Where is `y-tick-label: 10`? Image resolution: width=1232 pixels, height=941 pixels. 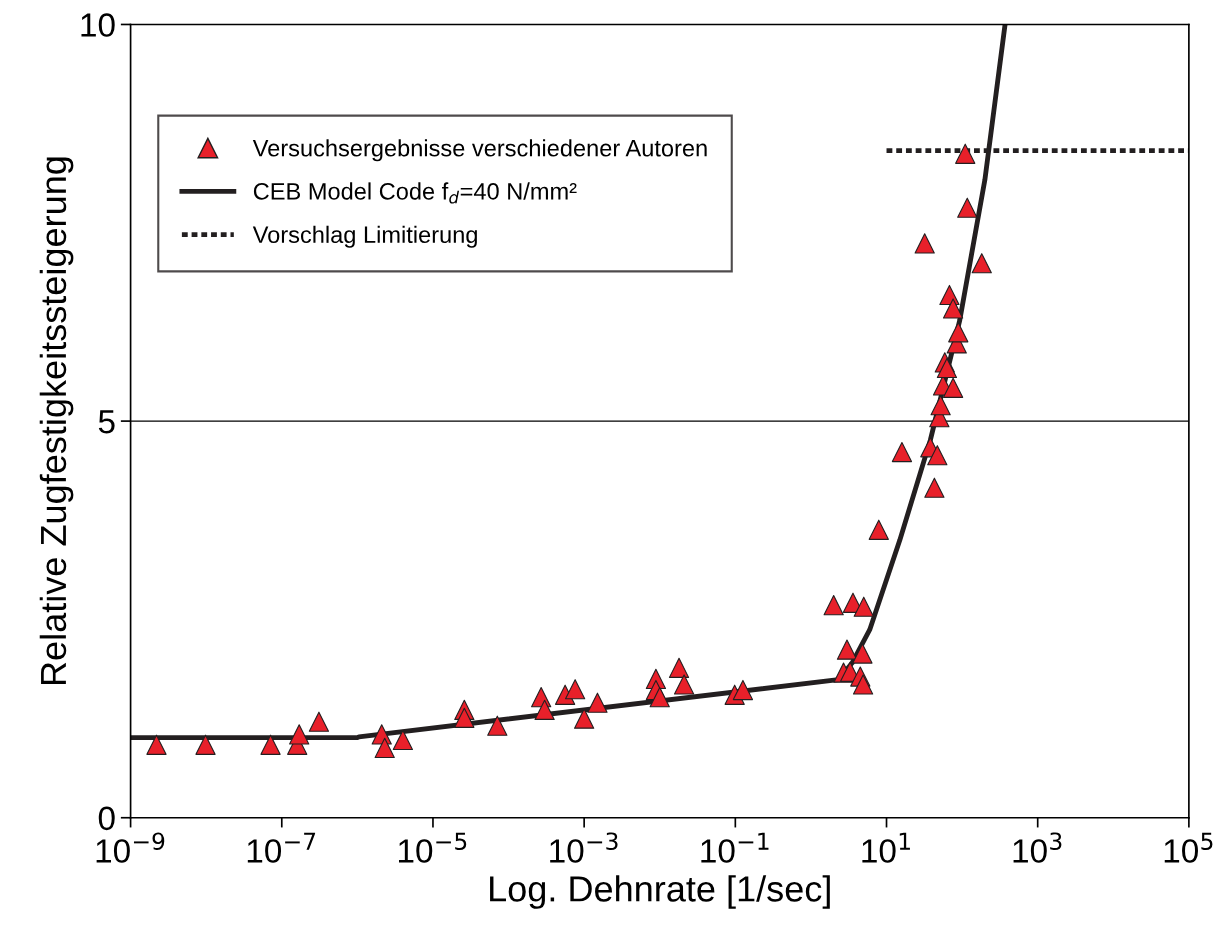 y-tick-label: 10 is located at coordinates (98, 25).